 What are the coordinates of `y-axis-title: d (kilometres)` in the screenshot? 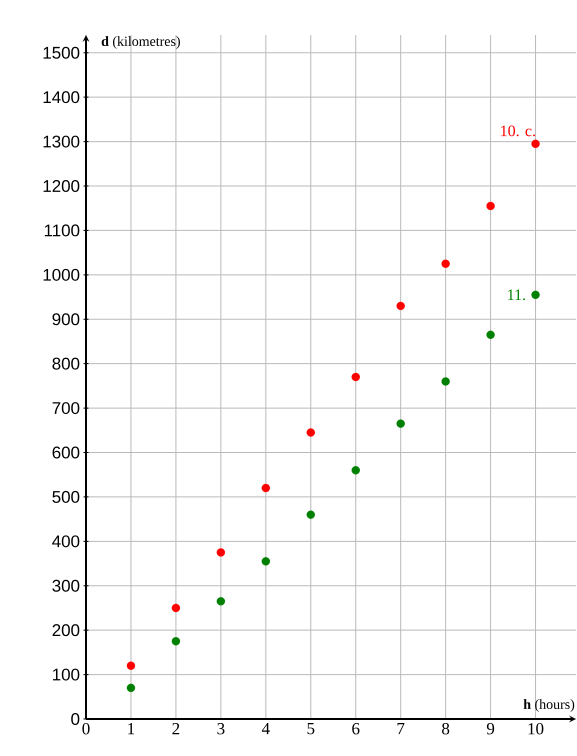 It's located at (141, 42).